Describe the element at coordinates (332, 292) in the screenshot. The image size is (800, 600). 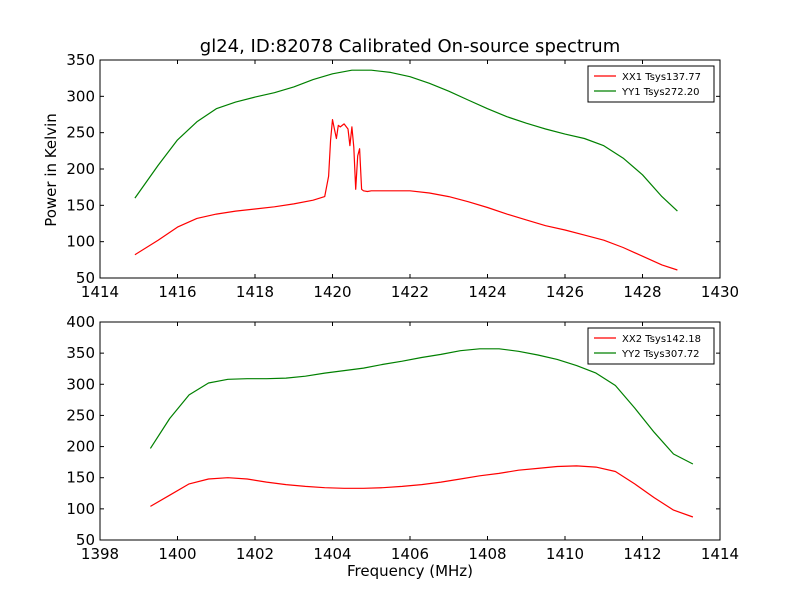
I see `x-tick-label: 1420` at that location.